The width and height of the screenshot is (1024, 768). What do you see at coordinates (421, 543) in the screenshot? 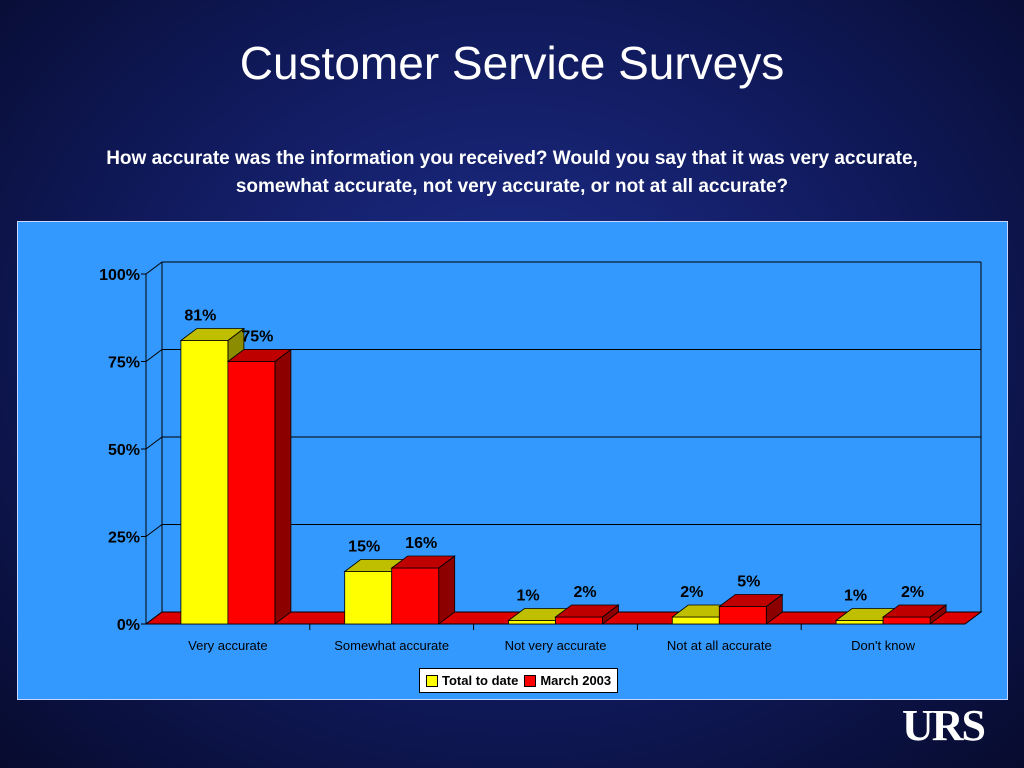
I see `data-label: 16%` at bounding box center [421, 543].